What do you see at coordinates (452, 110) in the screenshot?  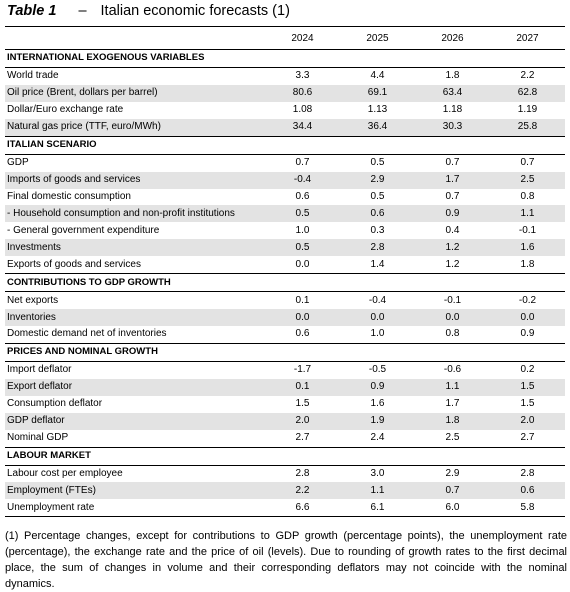 I see `value-cell: 1.18` at bounding box center [452, 110].